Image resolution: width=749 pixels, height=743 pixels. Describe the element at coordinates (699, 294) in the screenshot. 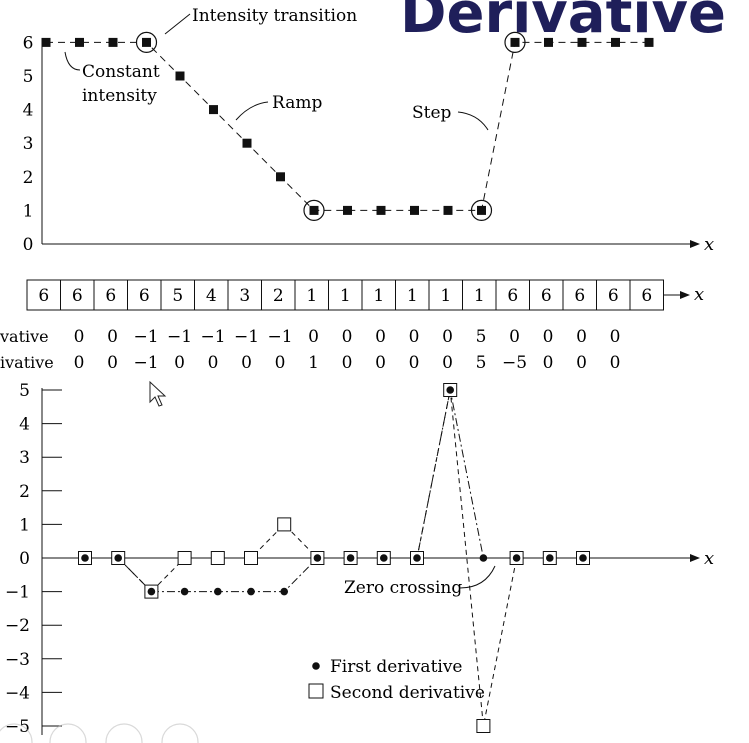

I see `table-x-label: x` at that location.